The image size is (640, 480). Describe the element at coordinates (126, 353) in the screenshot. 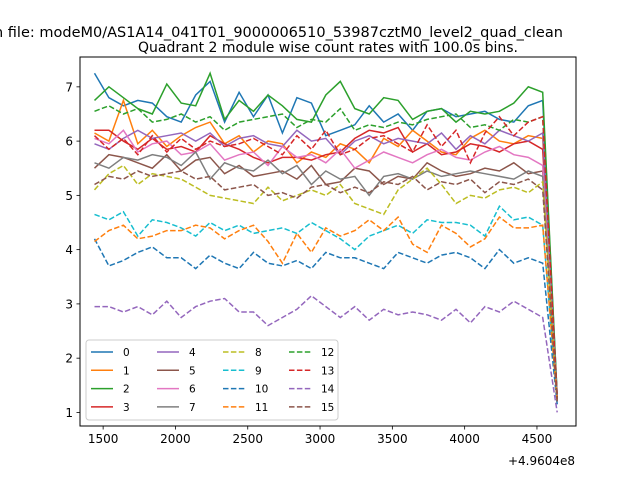

I see `legend-label: 0` at that location.